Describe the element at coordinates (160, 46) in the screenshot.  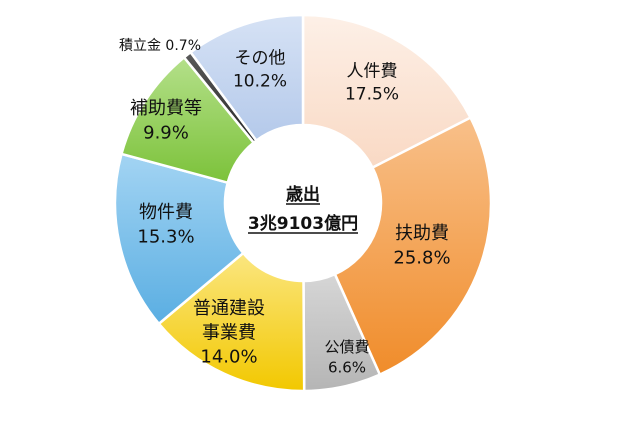
I see `slice-label-7: 積立金 0.7%` at that location.